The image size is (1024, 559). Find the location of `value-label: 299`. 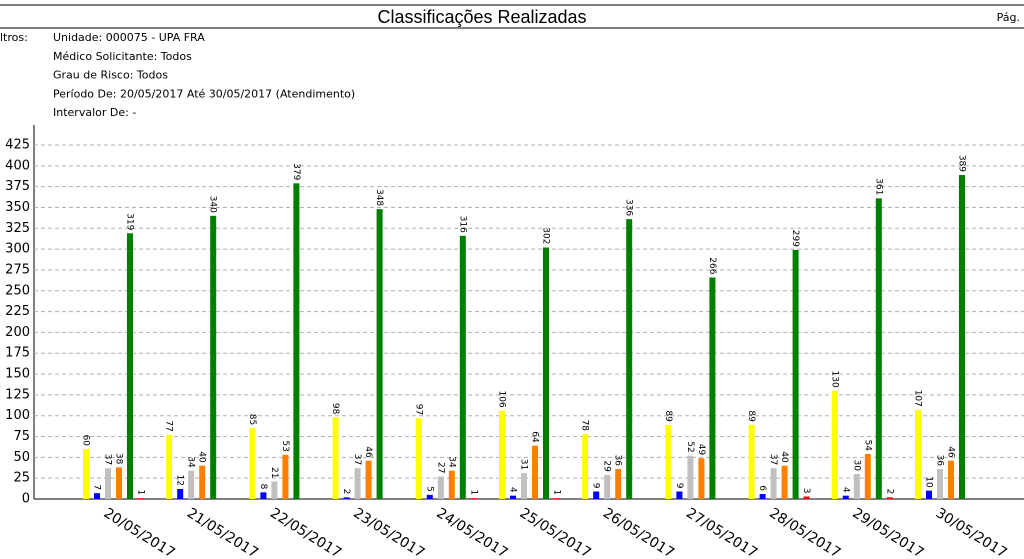

value-label: 299 is located at coordinates (795, 238).